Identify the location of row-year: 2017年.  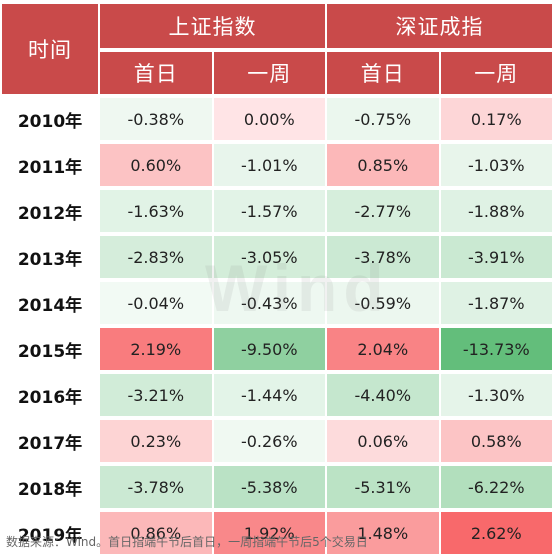
(50, 441).